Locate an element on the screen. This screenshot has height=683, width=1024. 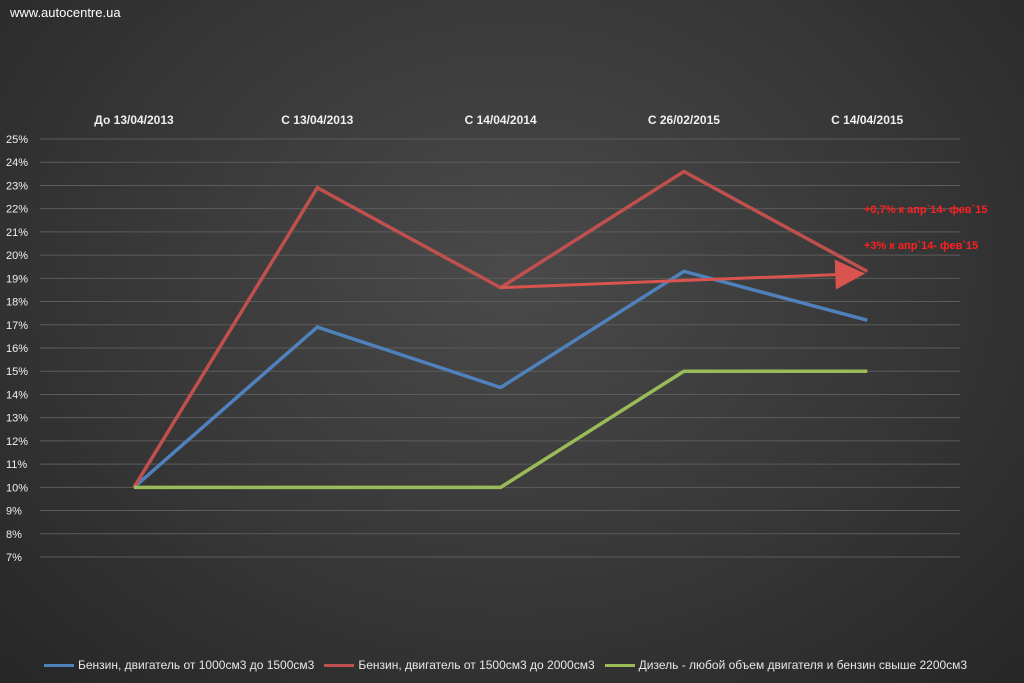
x-category-label: С 14/04/2014 is located at coordinates (501, 120).